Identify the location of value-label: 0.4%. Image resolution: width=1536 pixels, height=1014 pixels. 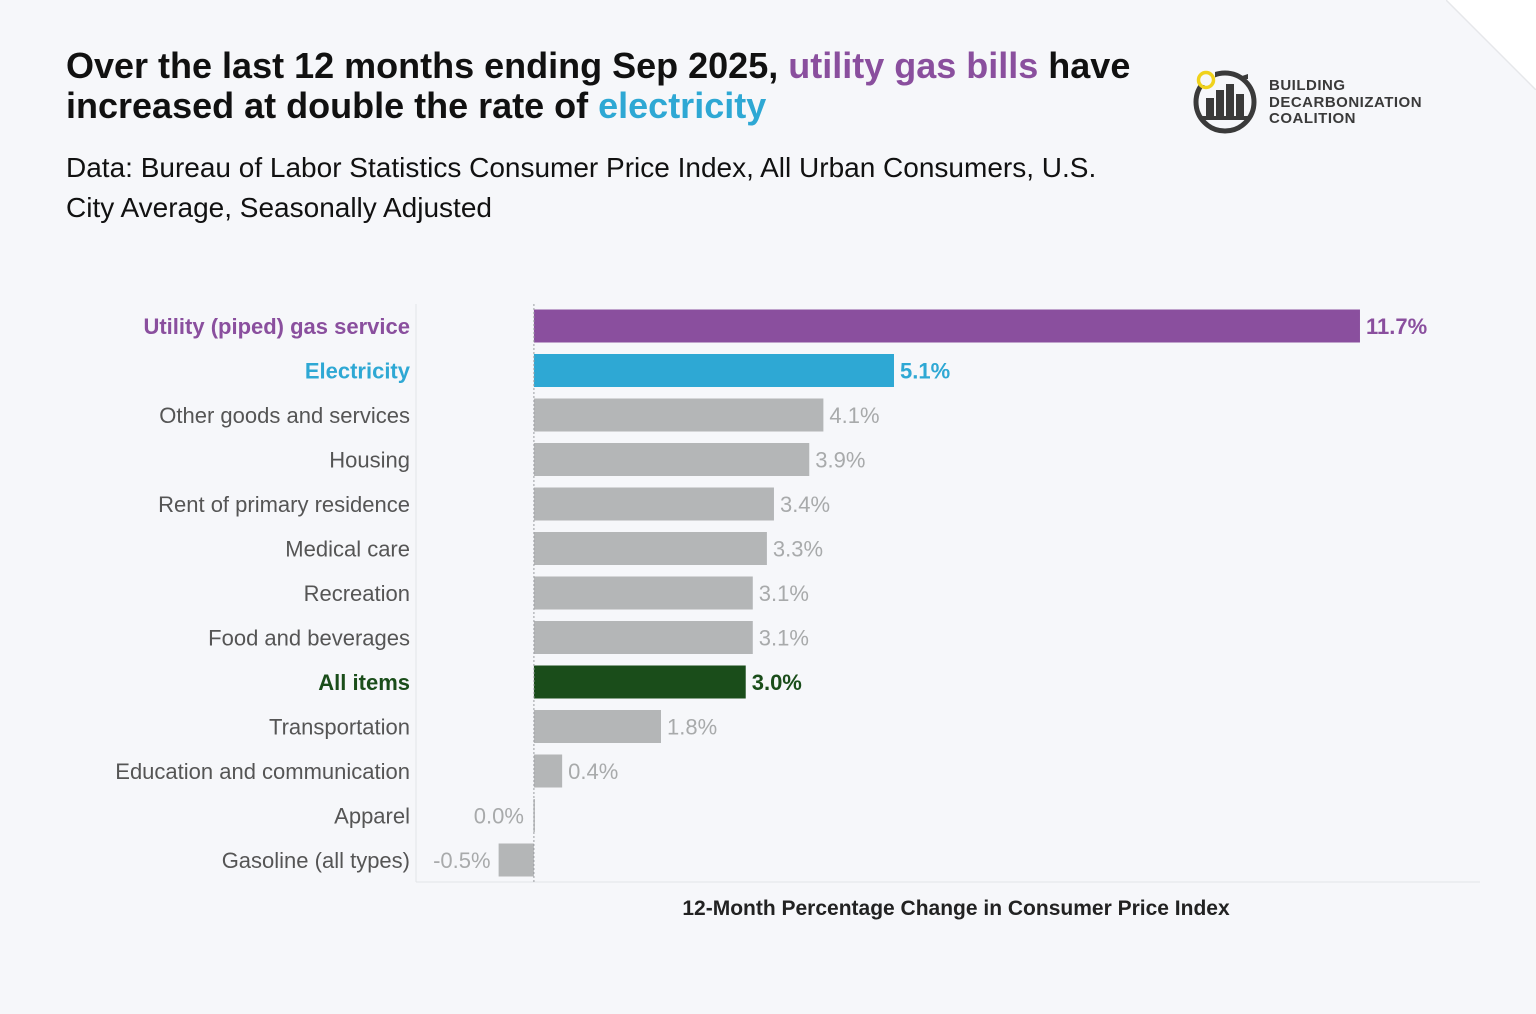
(593, 771).